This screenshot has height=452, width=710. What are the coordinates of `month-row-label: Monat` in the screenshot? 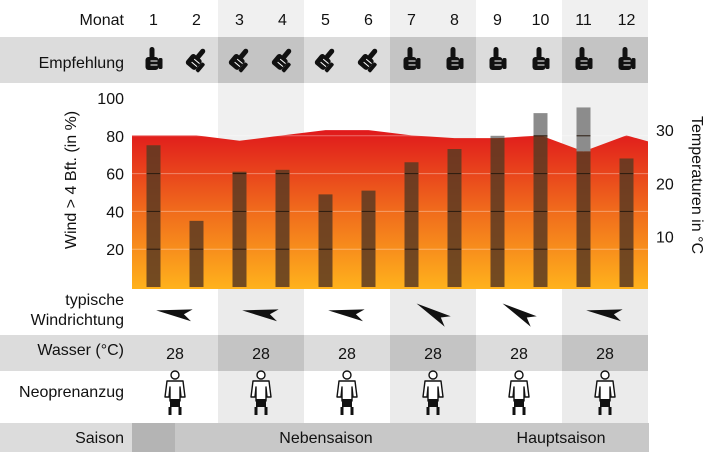 It's located at (102, 20).